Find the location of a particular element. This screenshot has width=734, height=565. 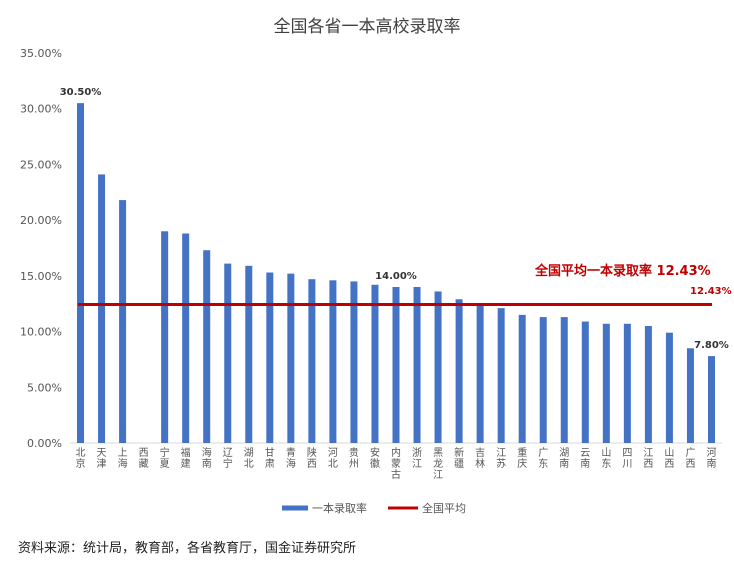

y-tick-label: 5.00% is located at coordinates (44, 387).